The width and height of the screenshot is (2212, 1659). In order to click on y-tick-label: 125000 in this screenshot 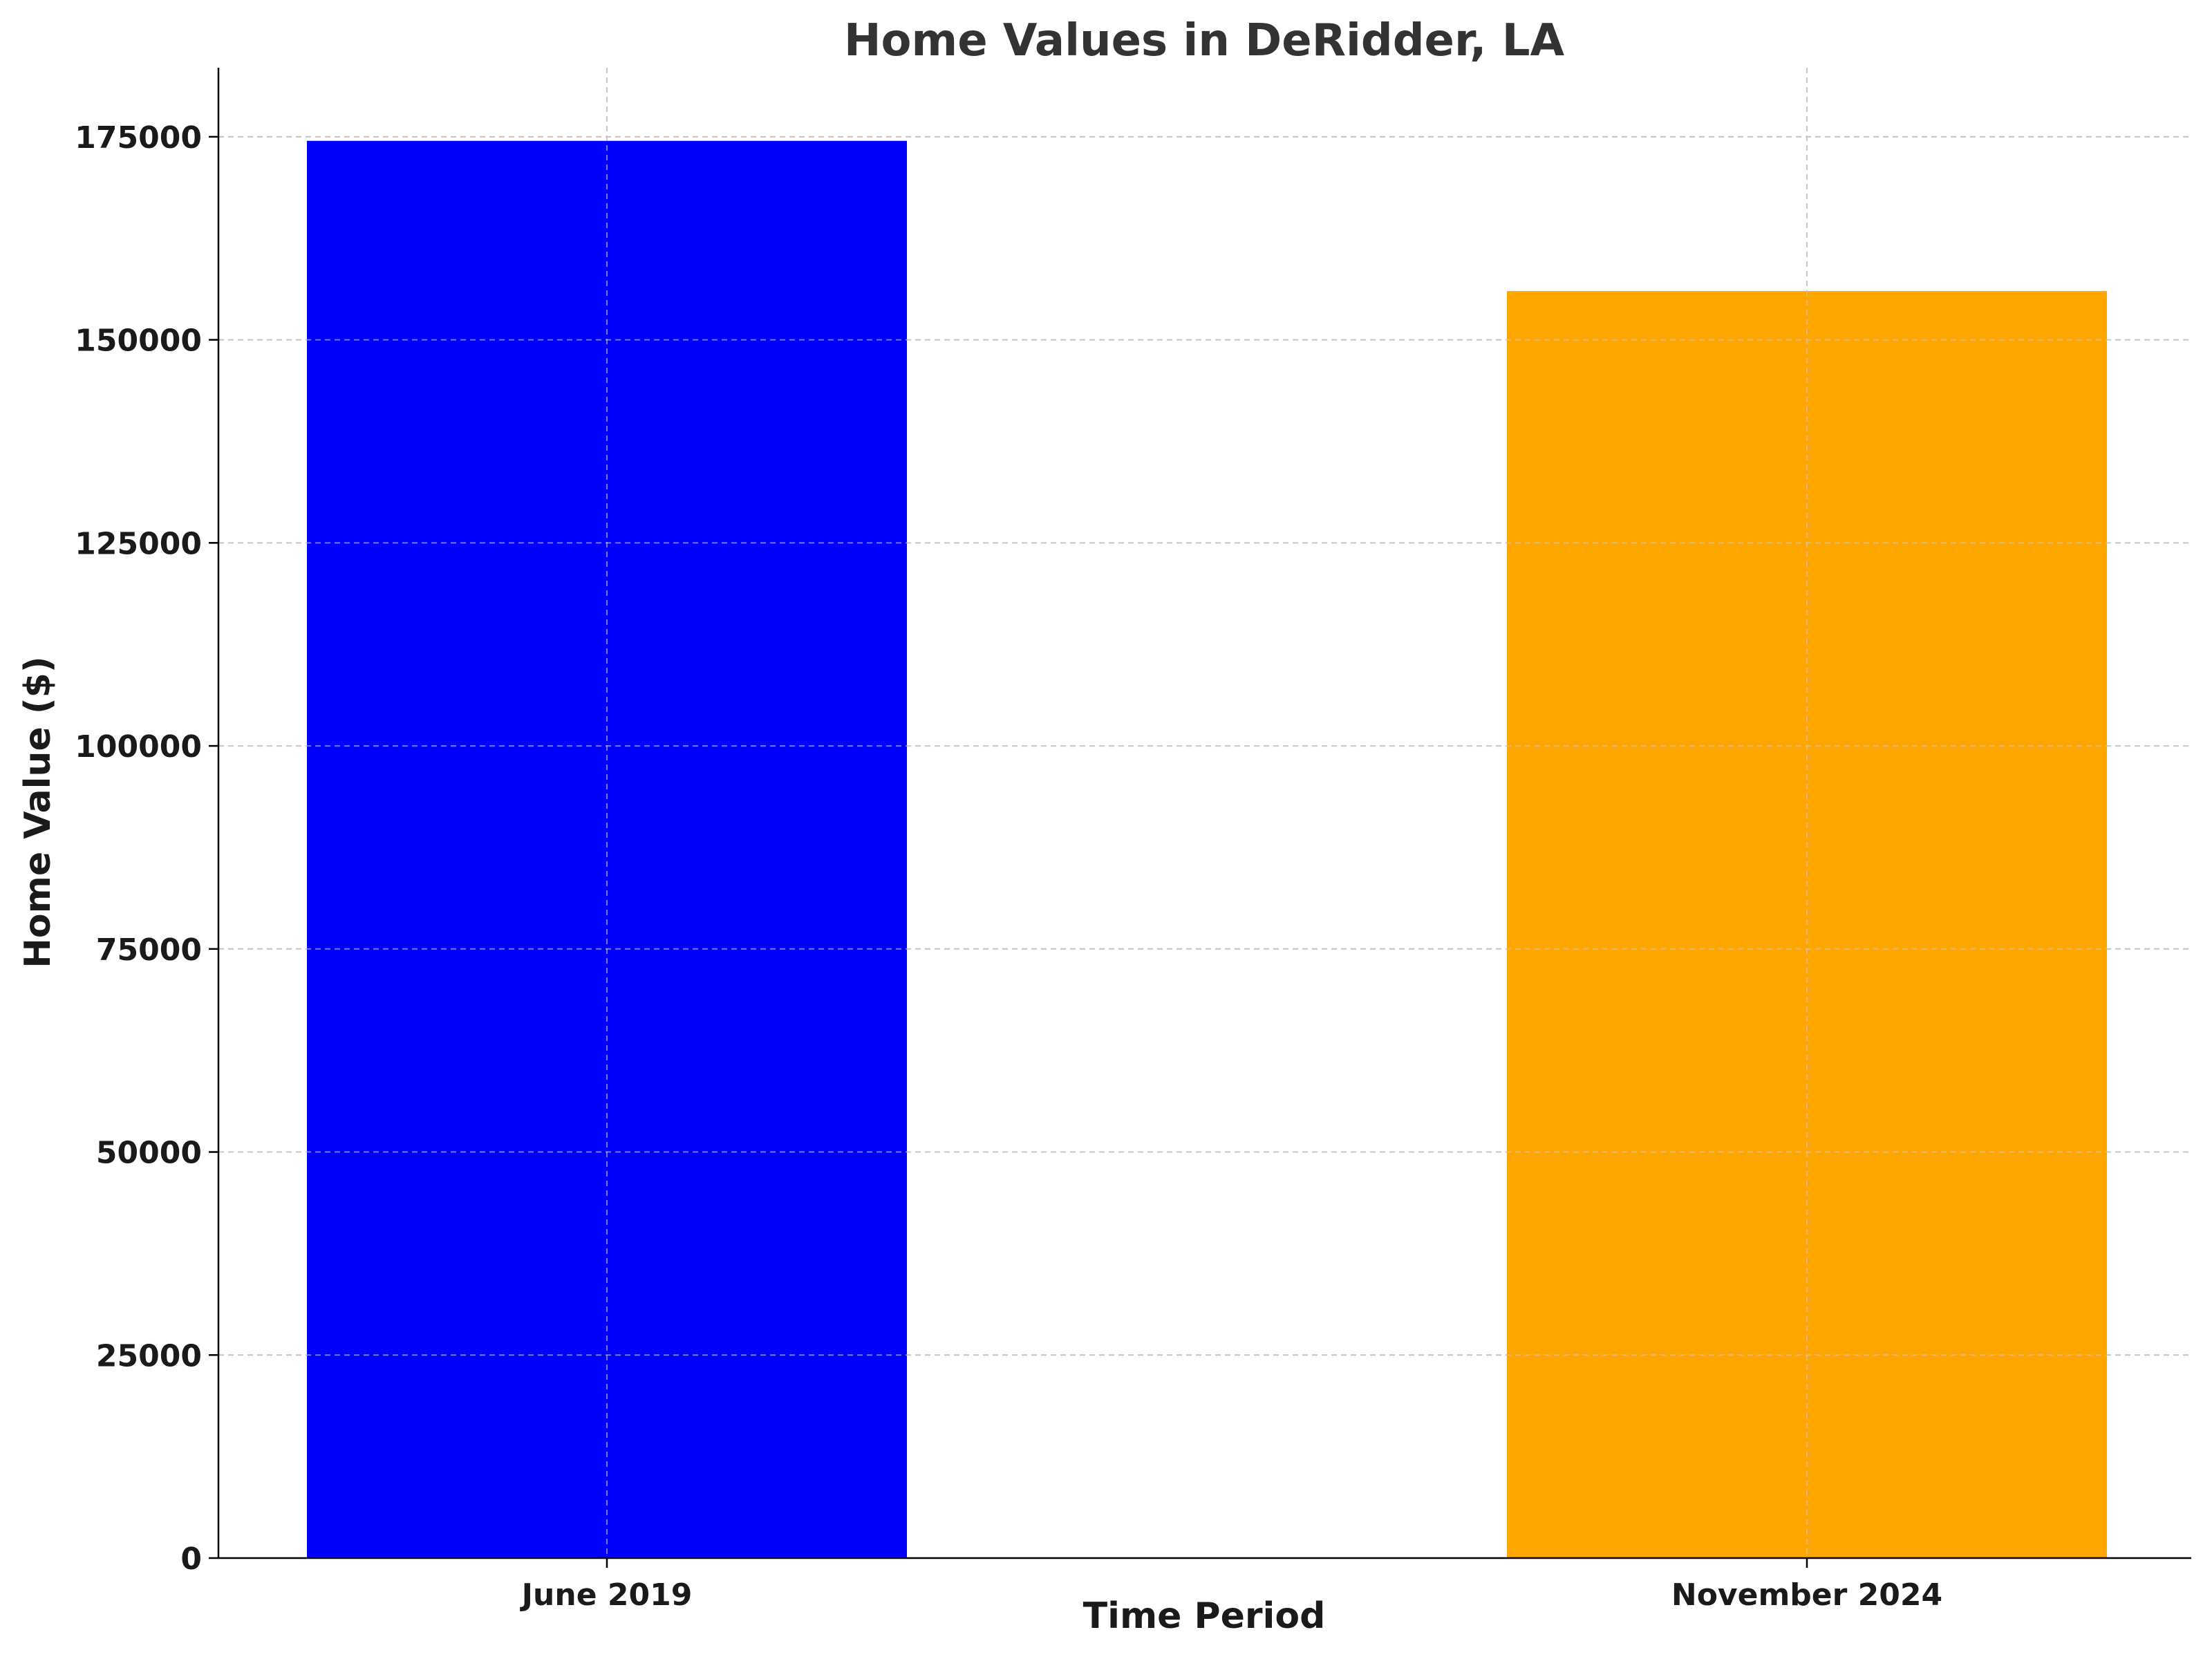, I will do `click(138, 543)`.